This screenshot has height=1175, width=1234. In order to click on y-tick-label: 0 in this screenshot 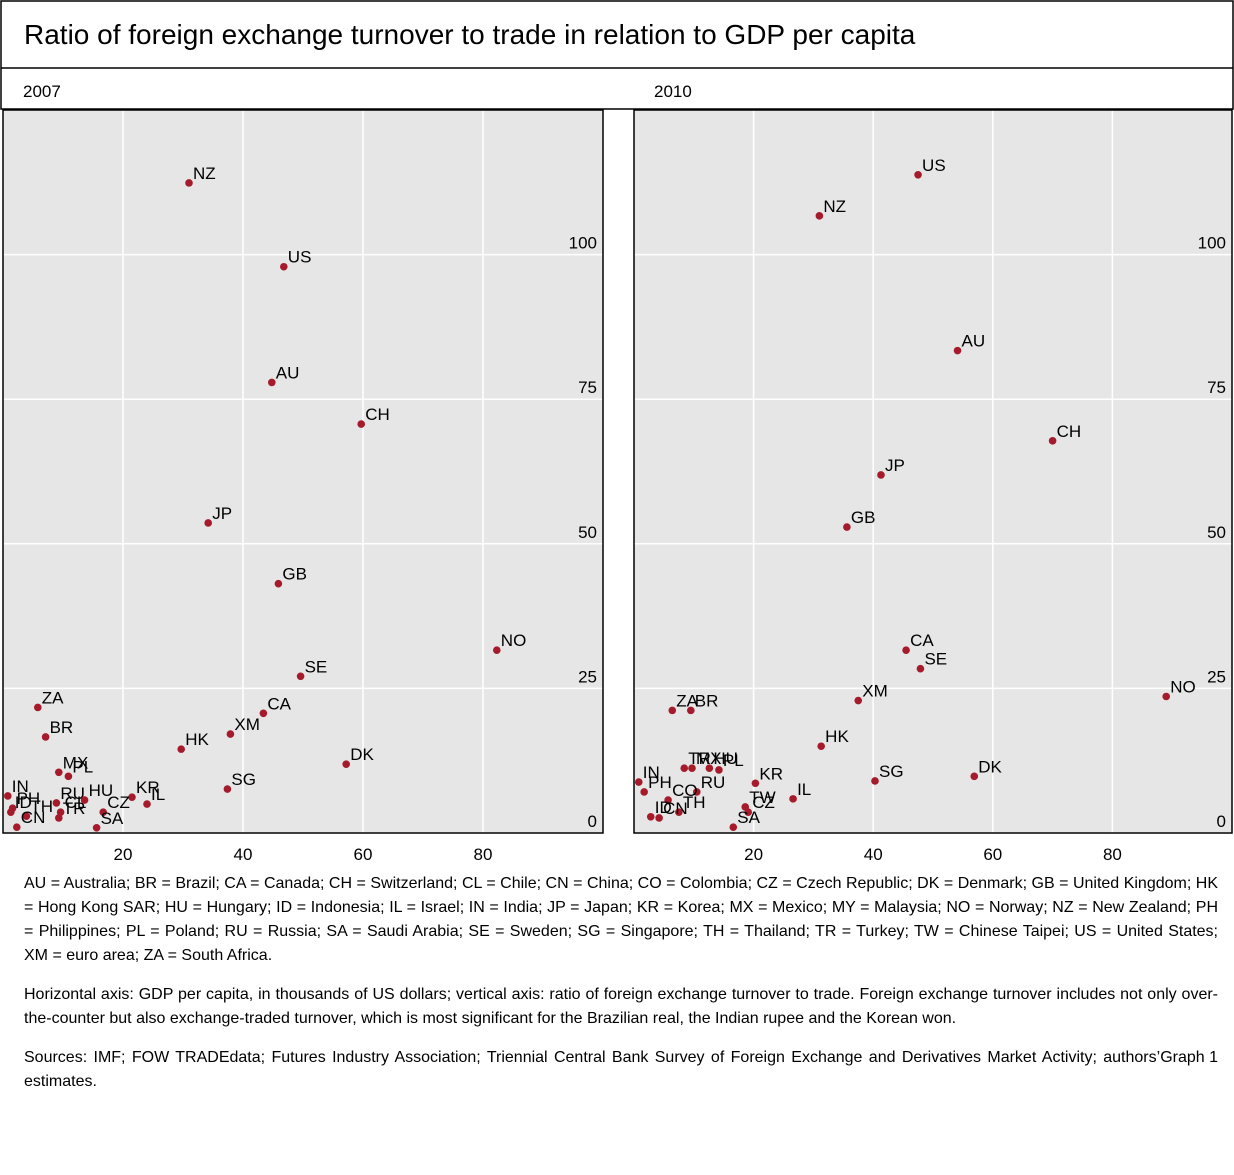, I will do `click(1221, 821)`.